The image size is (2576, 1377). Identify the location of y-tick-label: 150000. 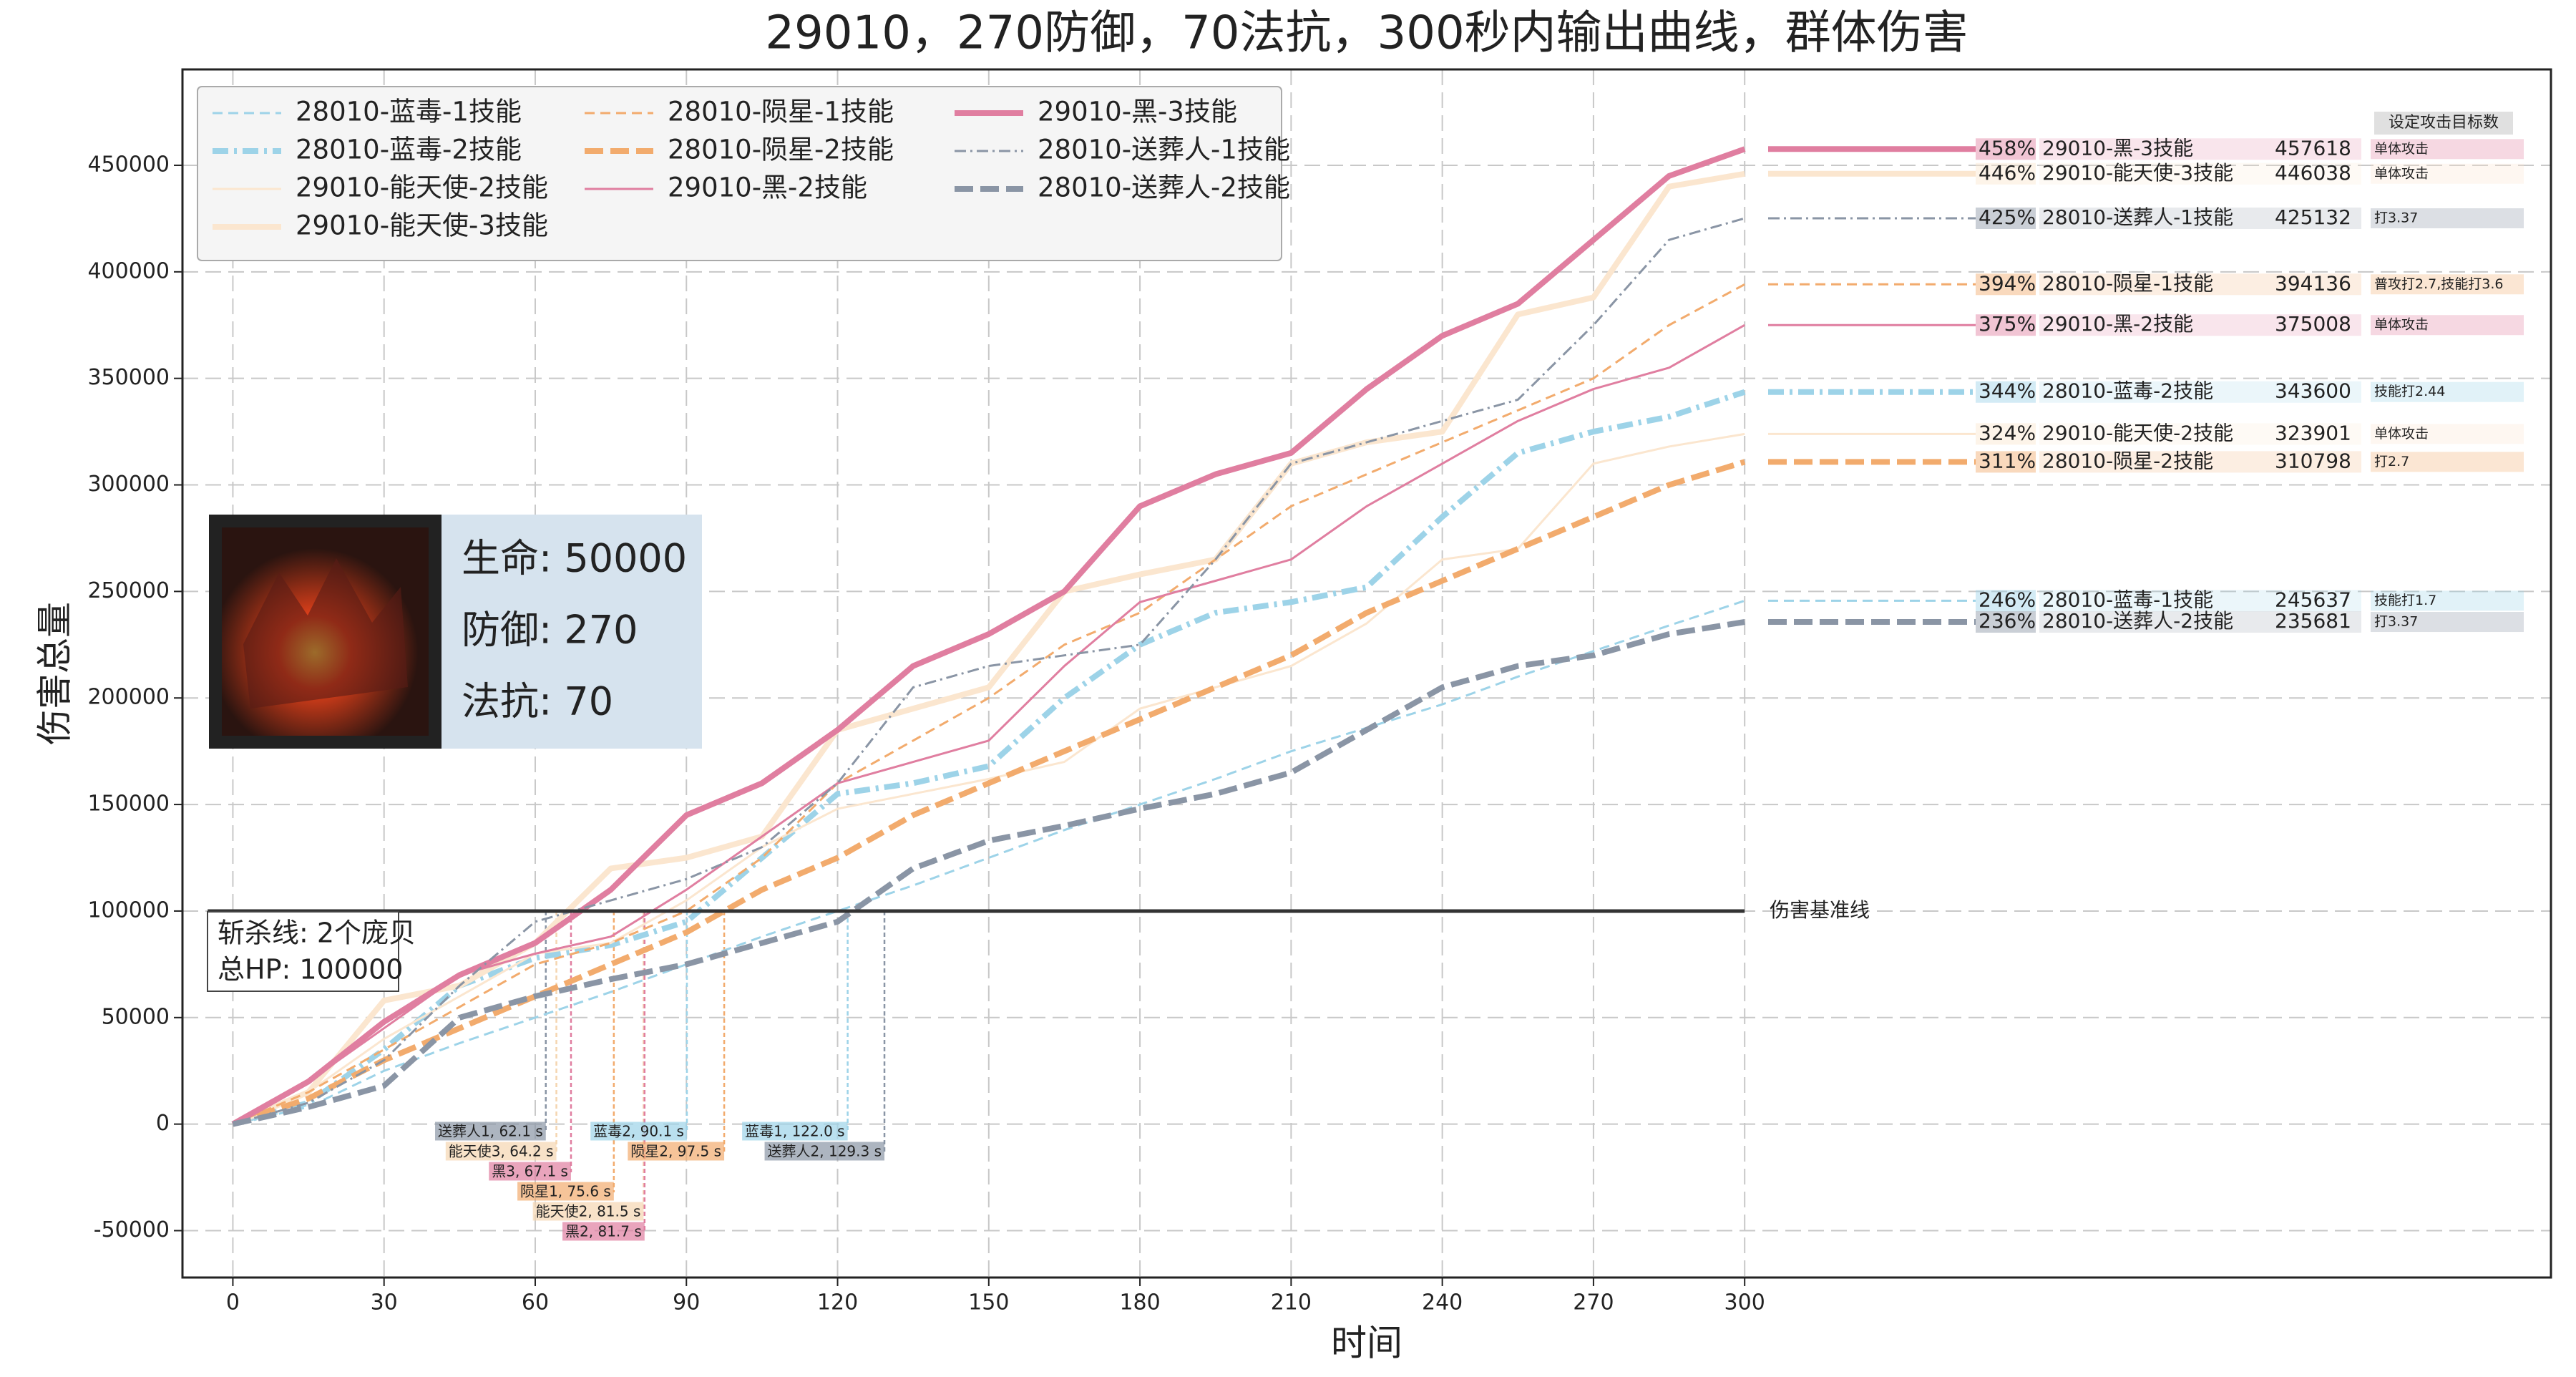
(128, 804).